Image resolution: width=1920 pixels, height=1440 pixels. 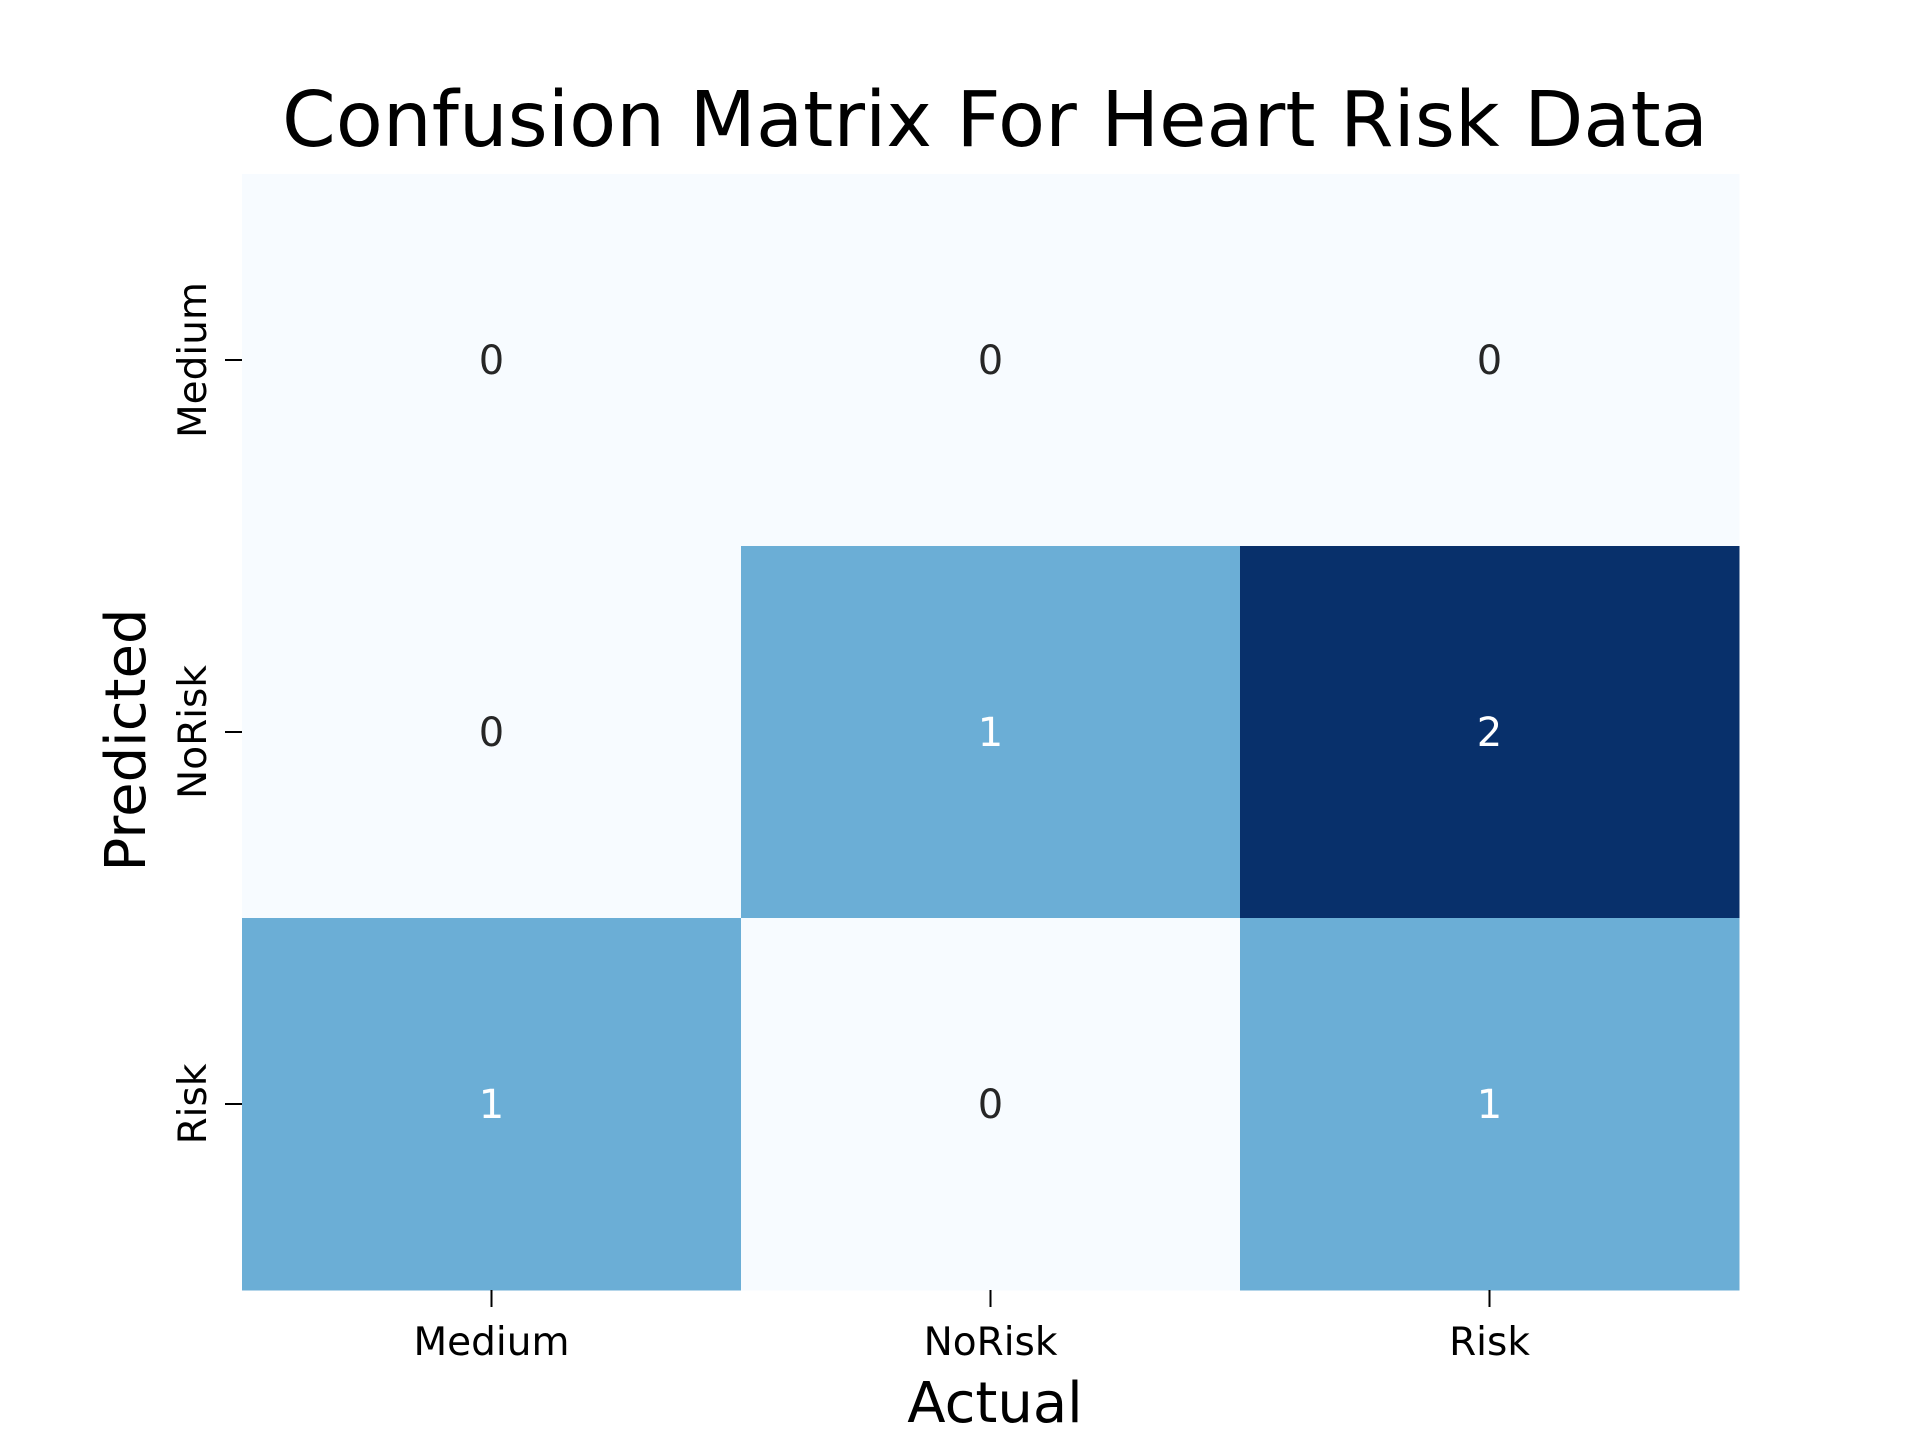 What do you see at coordinates (991, 1342) in the screenshot?
I see `x-tick-label: NoRisk` at bounding box center [991, 1342].